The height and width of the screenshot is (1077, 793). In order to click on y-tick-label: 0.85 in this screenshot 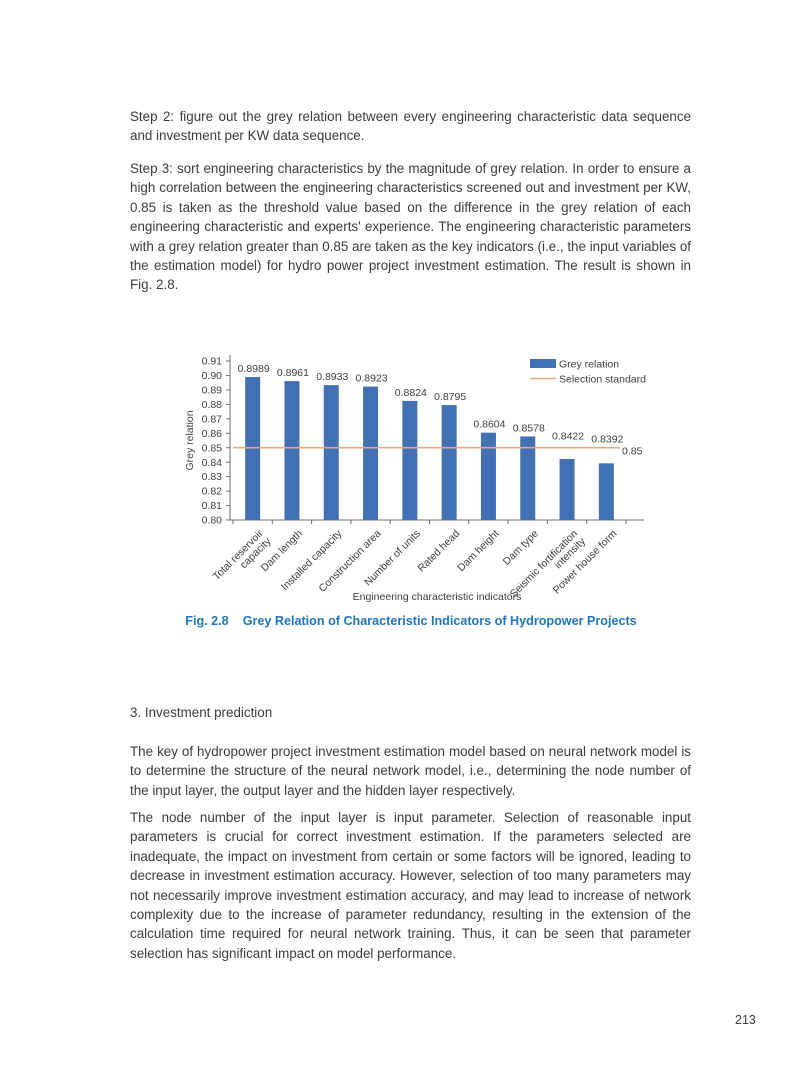, I will do `click(212, 448)`.